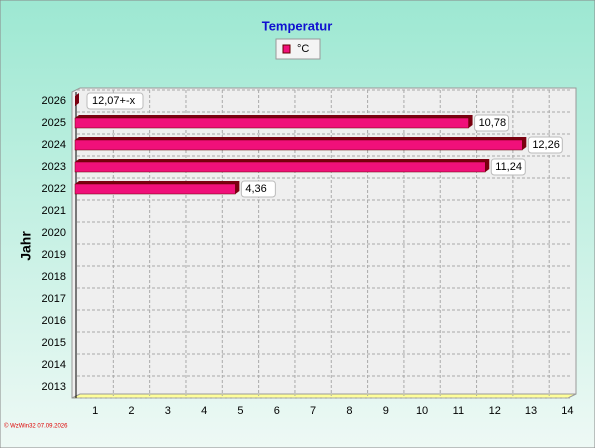 The image size is (595, 448). What do you see at coordinates (204, 411) in the screenshot?
I see `x-tick-label: 4` at bounding box center [204, 411].